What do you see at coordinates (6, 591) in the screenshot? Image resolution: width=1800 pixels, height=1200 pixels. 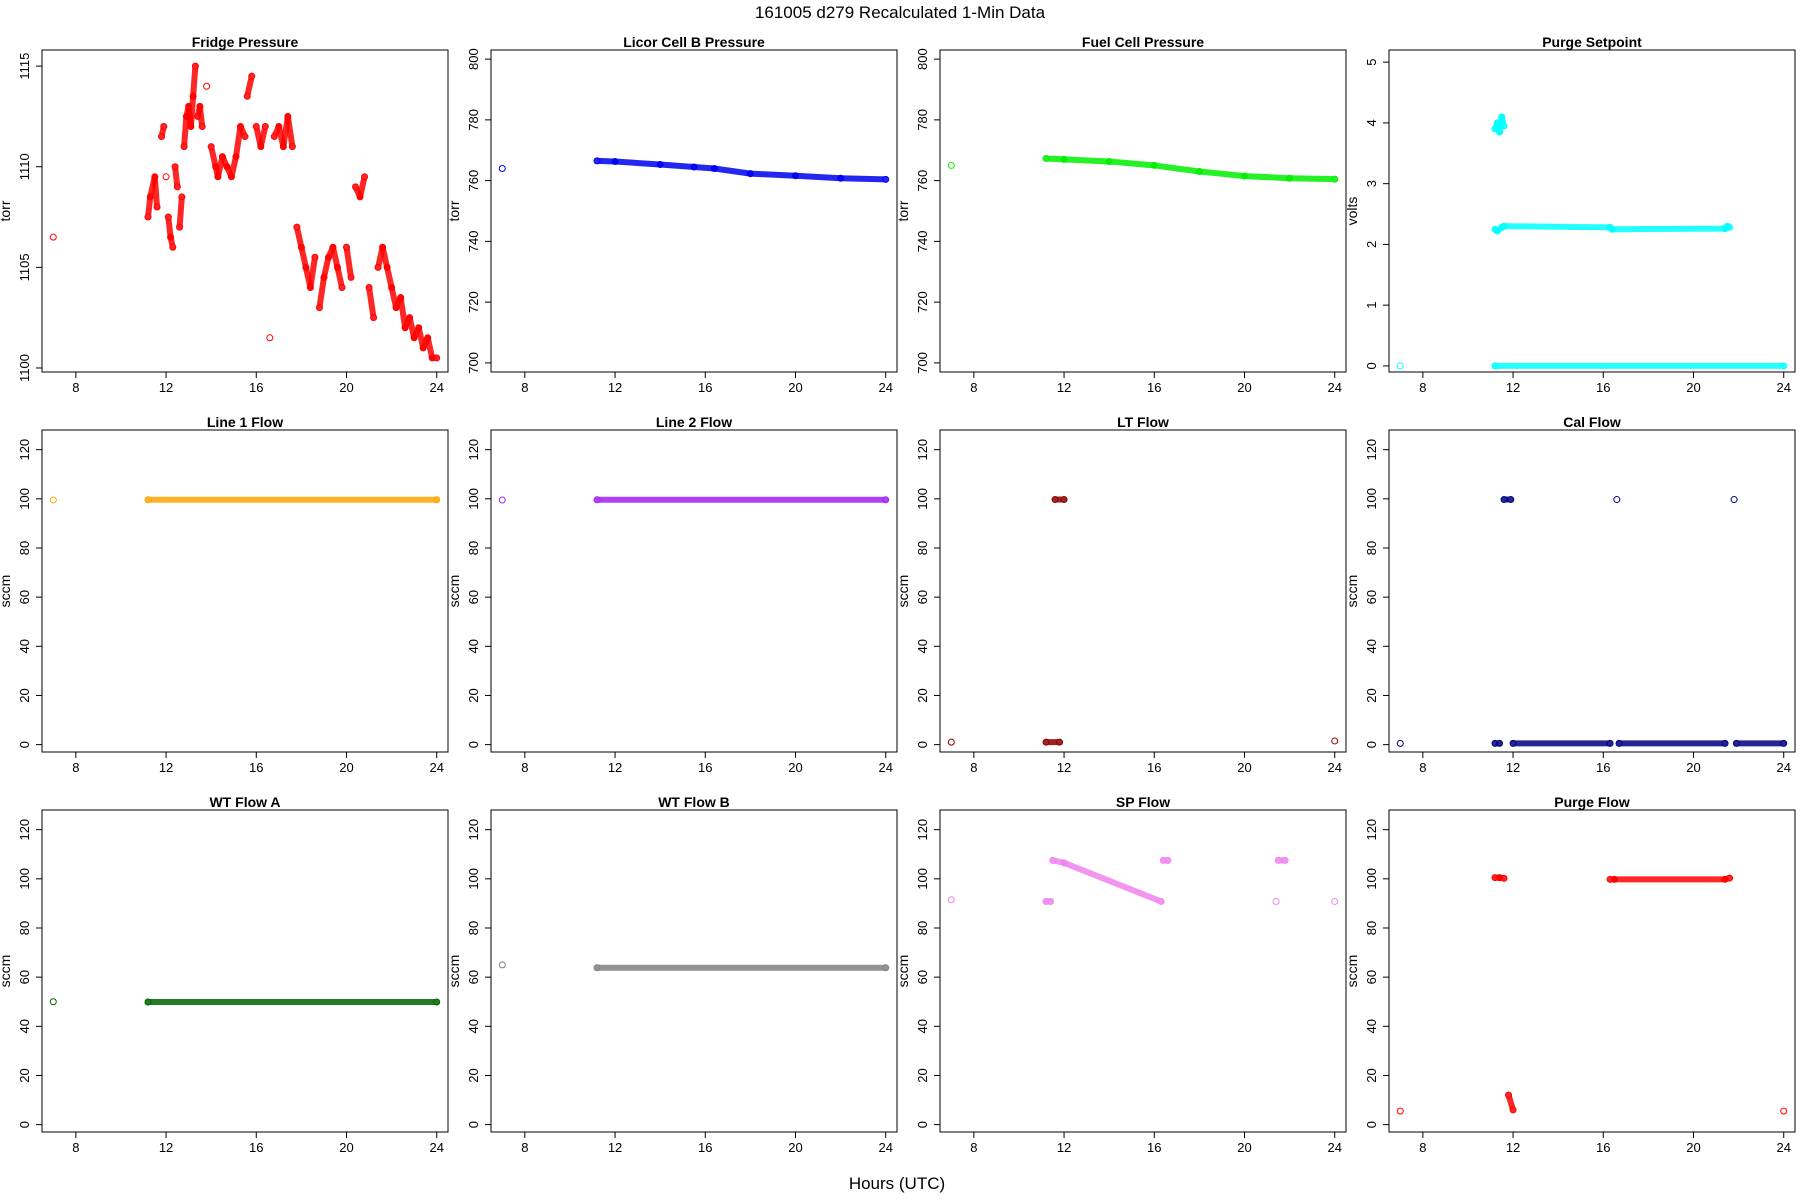 I see `y-axis-label: sccm` at bounding box center [6, 591].